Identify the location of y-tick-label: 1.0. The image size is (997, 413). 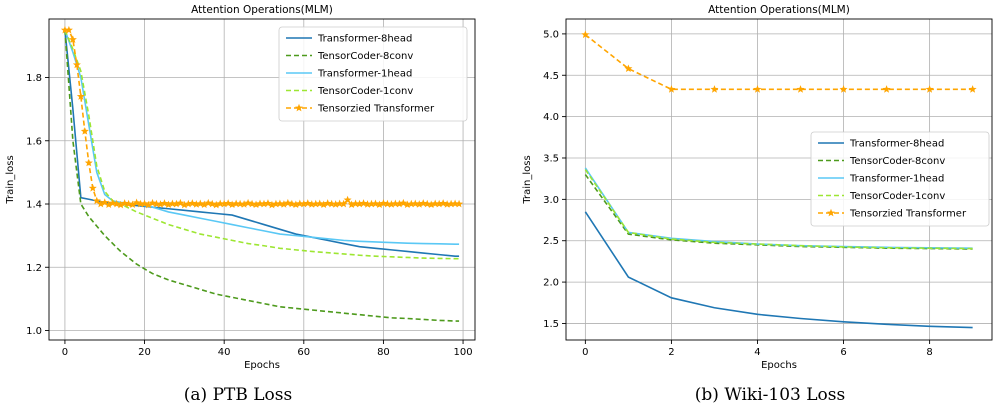
(34, 331).